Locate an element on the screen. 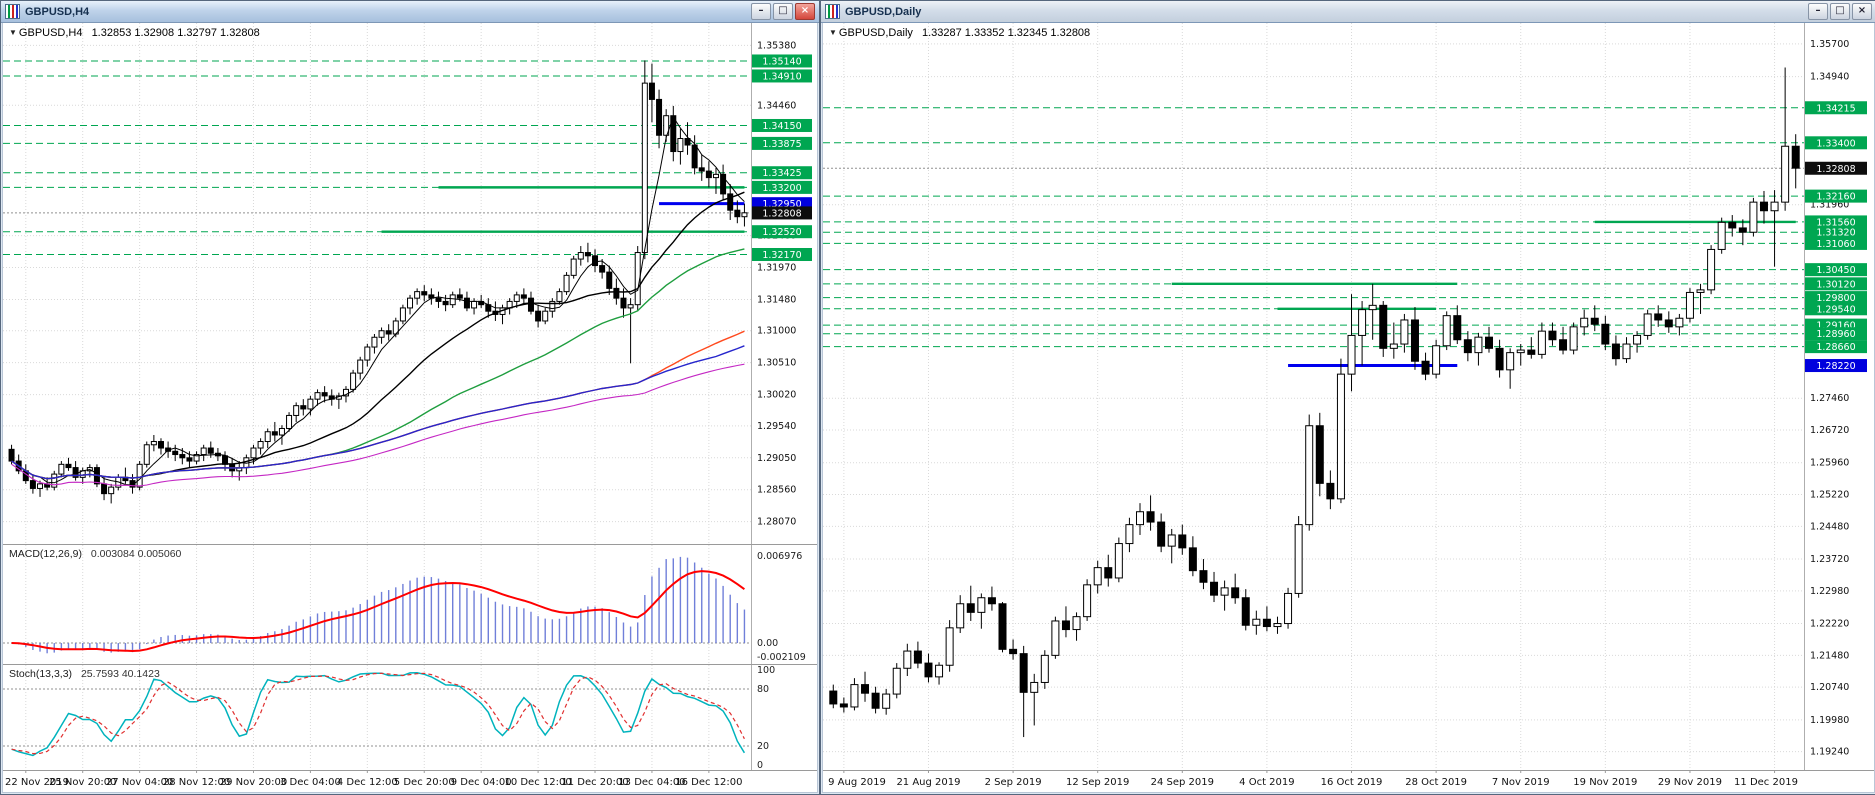 Image resolution: width=1875 pixels, height=795 pixels. svg-text: 1.33875 is located at coordinates (781, 144).